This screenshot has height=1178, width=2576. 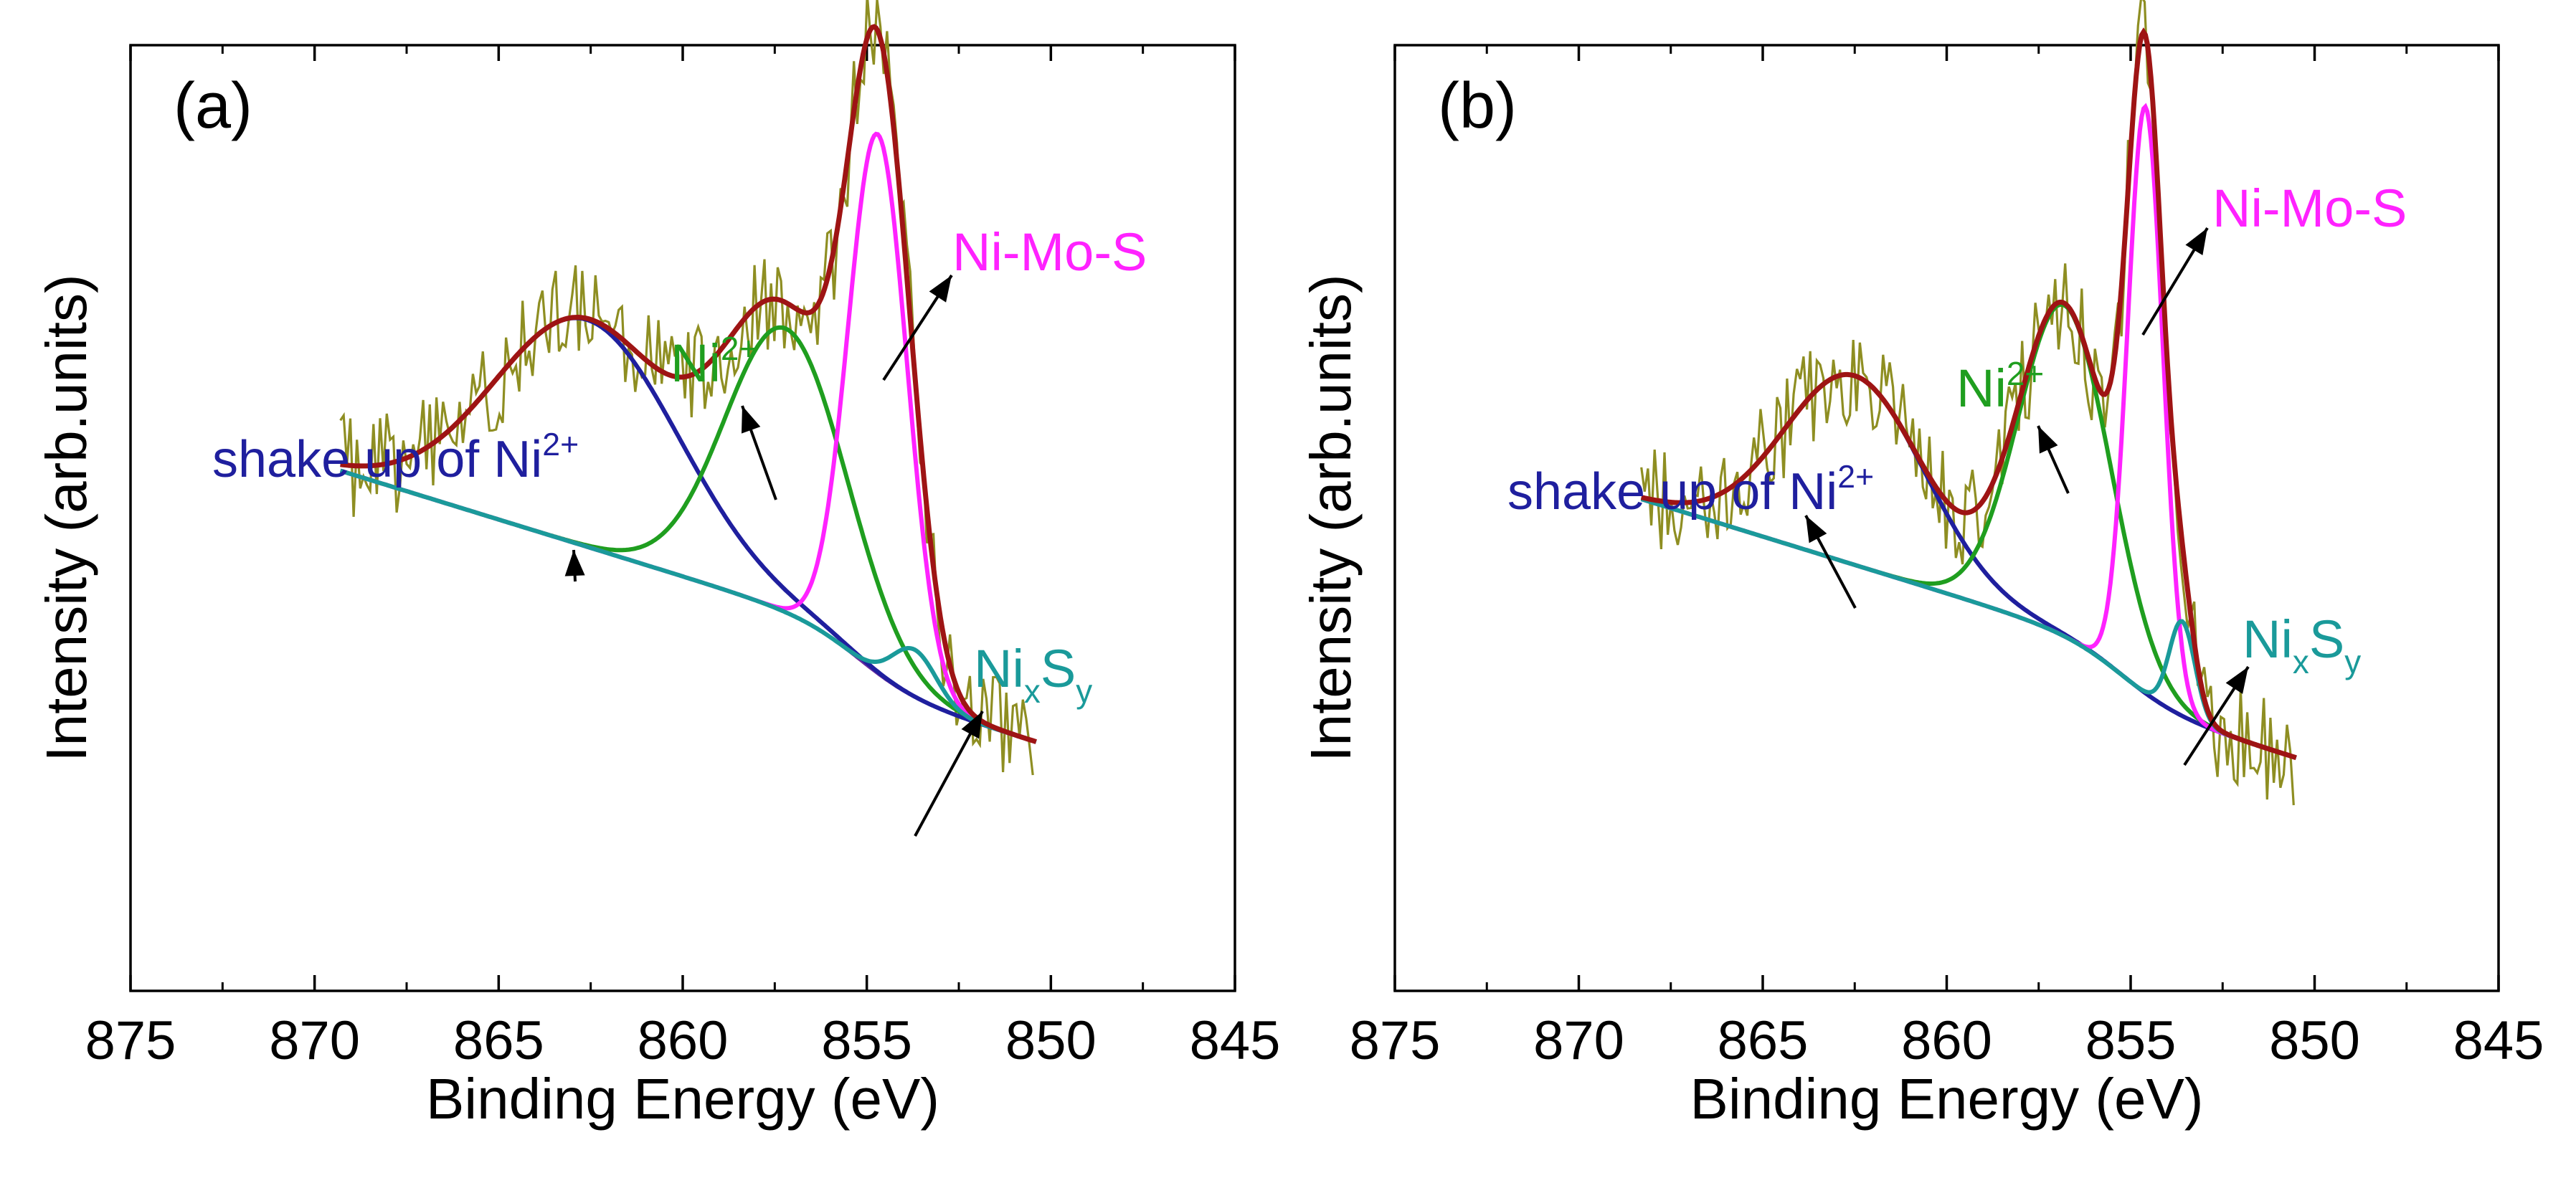 I want to click on panel-label: (b), so click(x=1477, y=106).